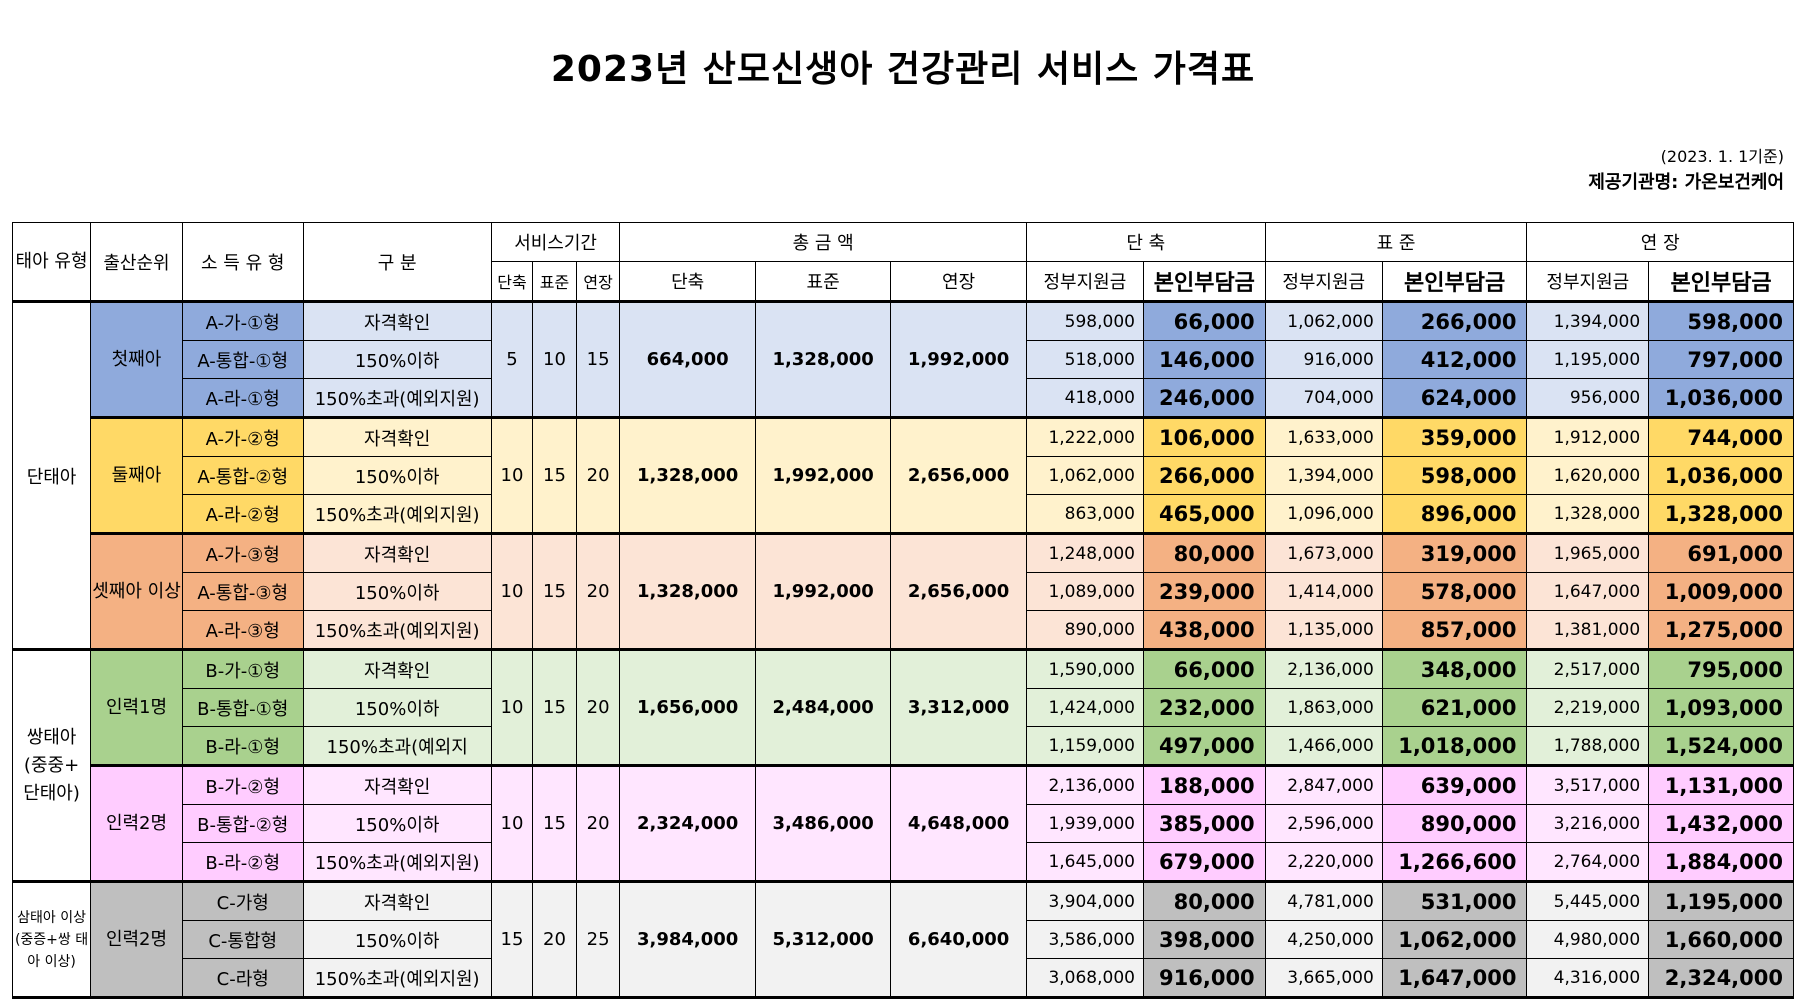  What do you see at coordinates (1721, 282) in the screenshot?
I see `header-extended-self: 본인부담금` at bounding box center [1721, 282].